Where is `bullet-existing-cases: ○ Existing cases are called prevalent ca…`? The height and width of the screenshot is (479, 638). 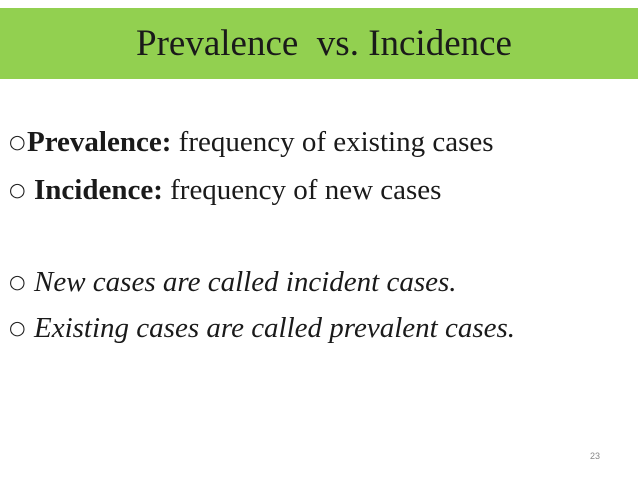 bullet-existing-cases: ○ Existing cases are called prevalent ca… is located at coordinates (262, 328).